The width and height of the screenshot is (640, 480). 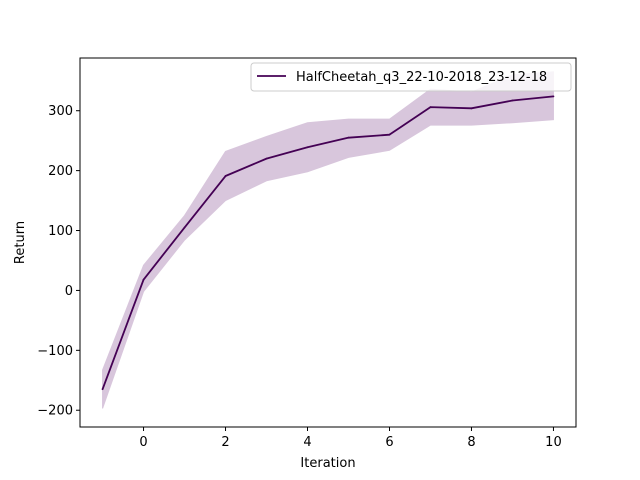 What do you see at coordinates (60, 171) in the screenshot?
I see `y-tick-label: 200` at bounding box center [60, 171].